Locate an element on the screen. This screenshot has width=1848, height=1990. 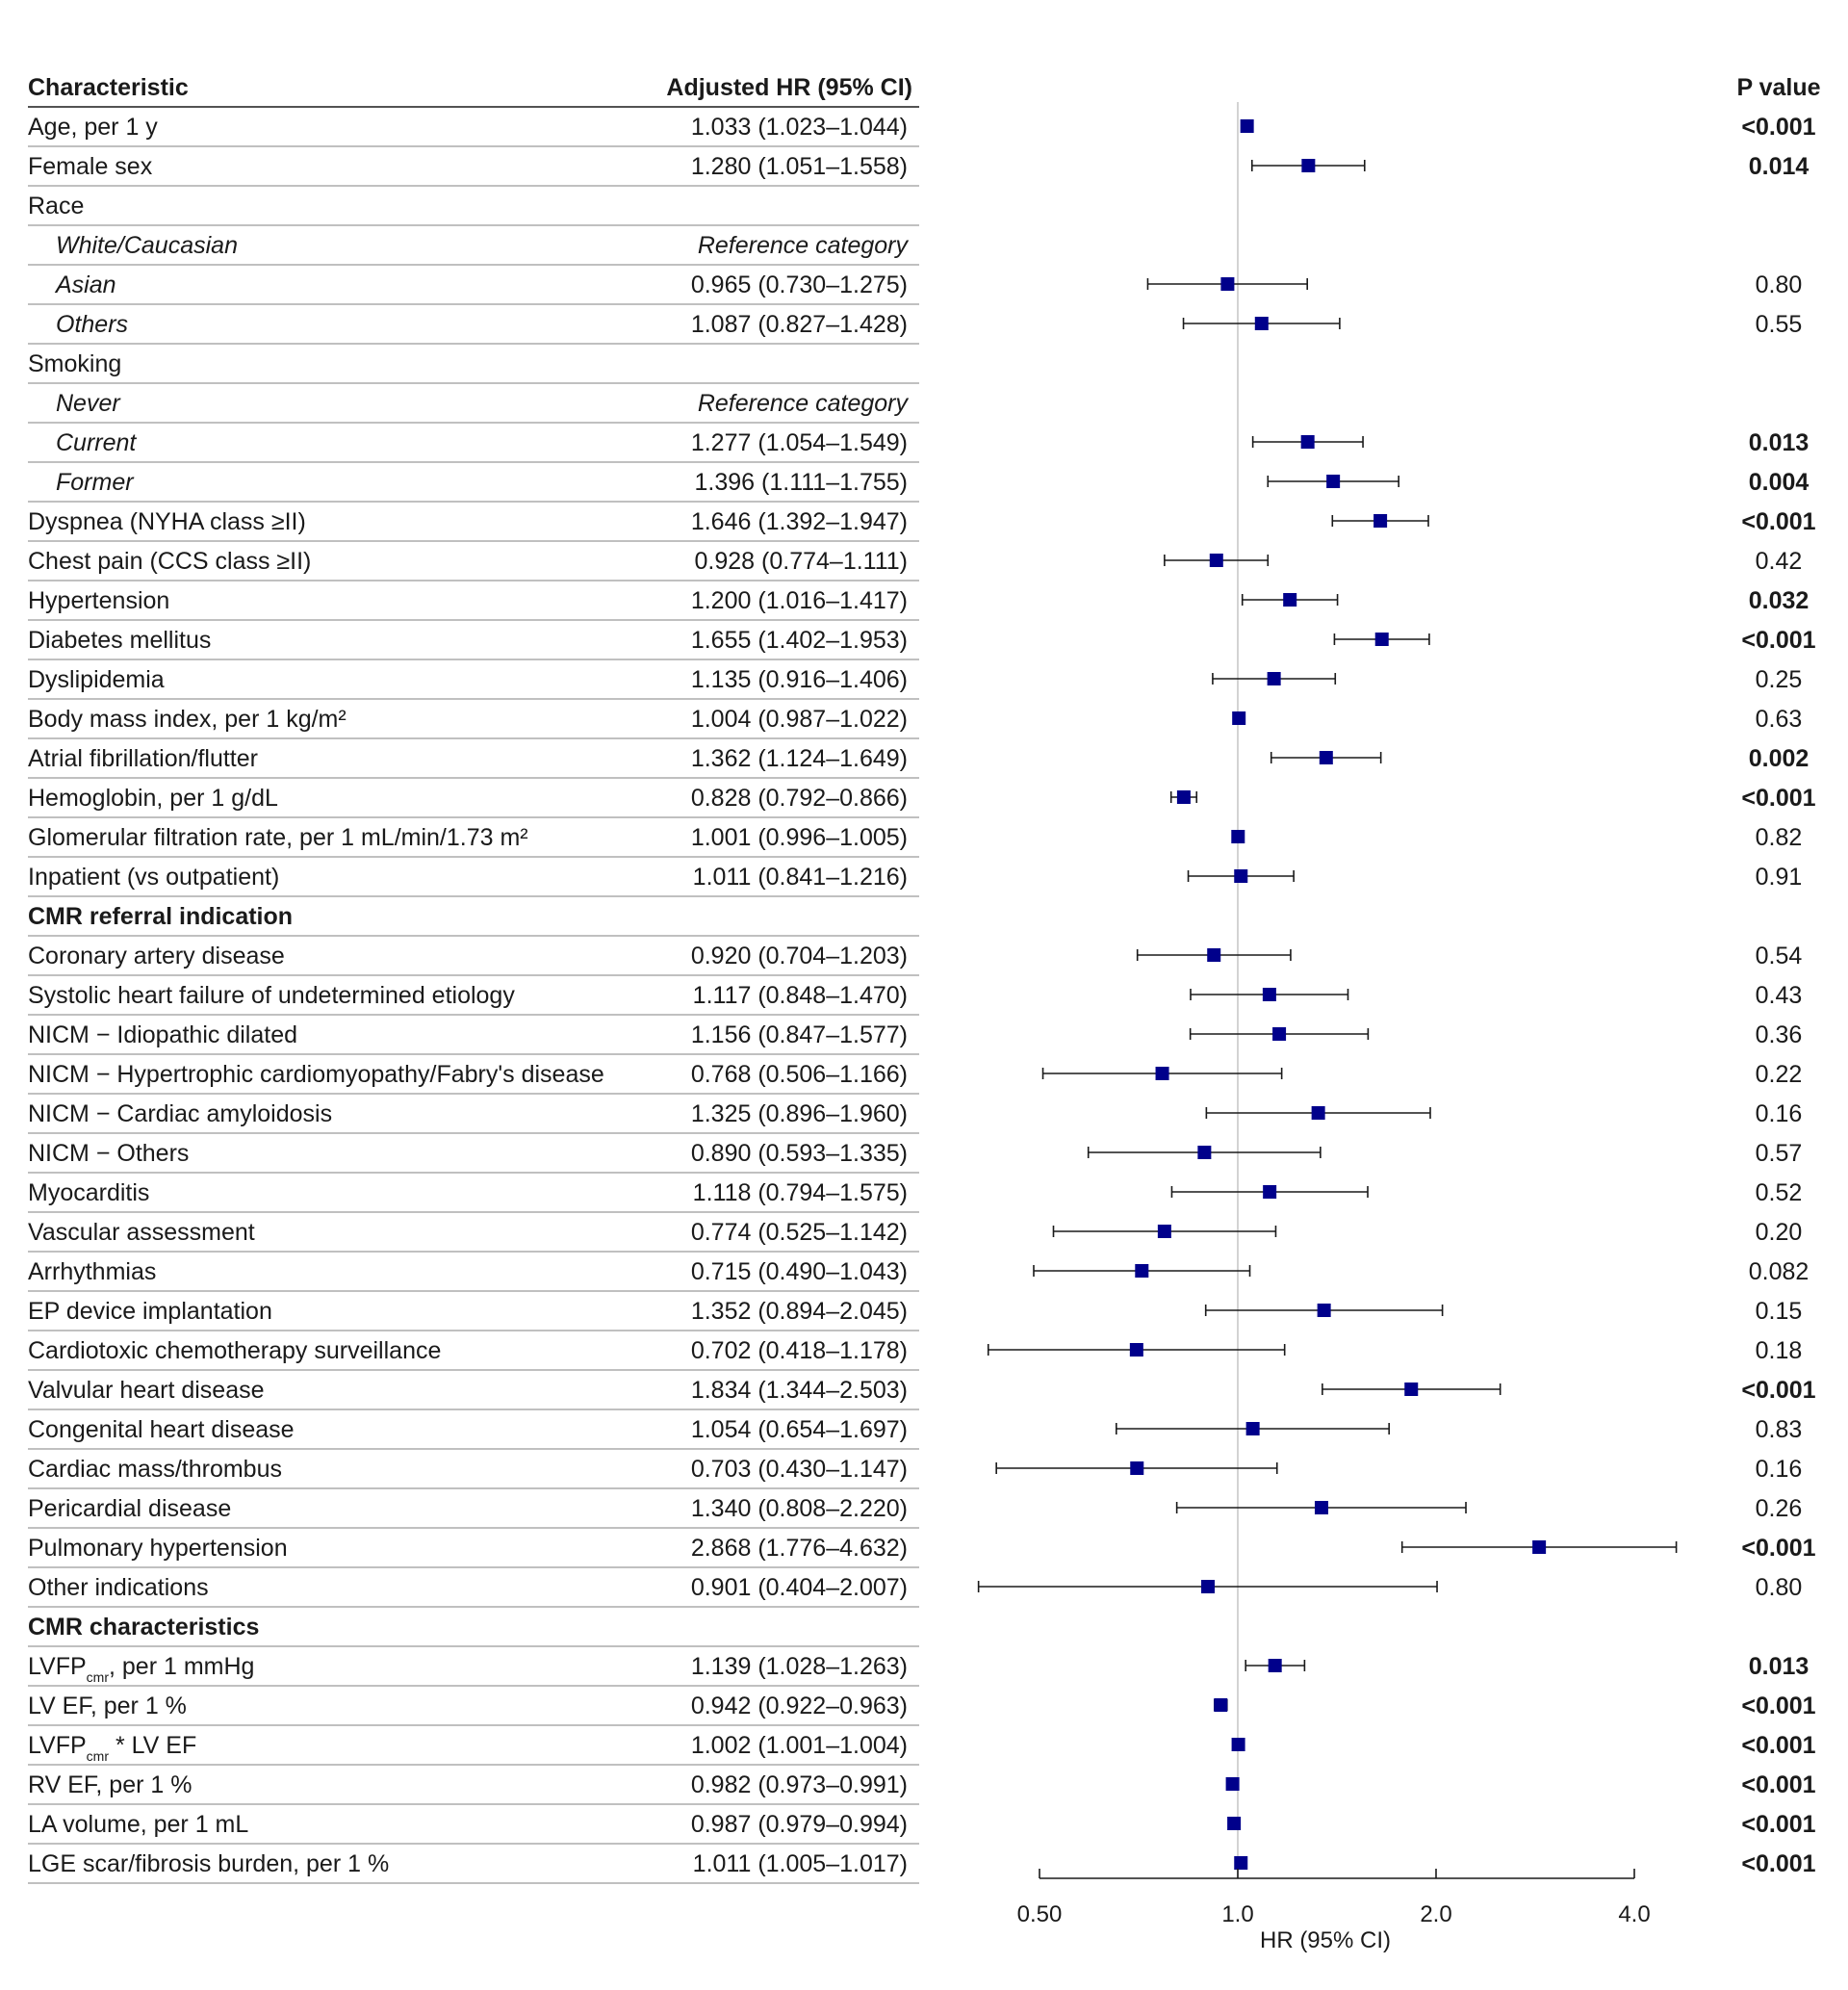
row-hr-value: 1.200 (1.016–1.417) is located at coordinates (799, 600).